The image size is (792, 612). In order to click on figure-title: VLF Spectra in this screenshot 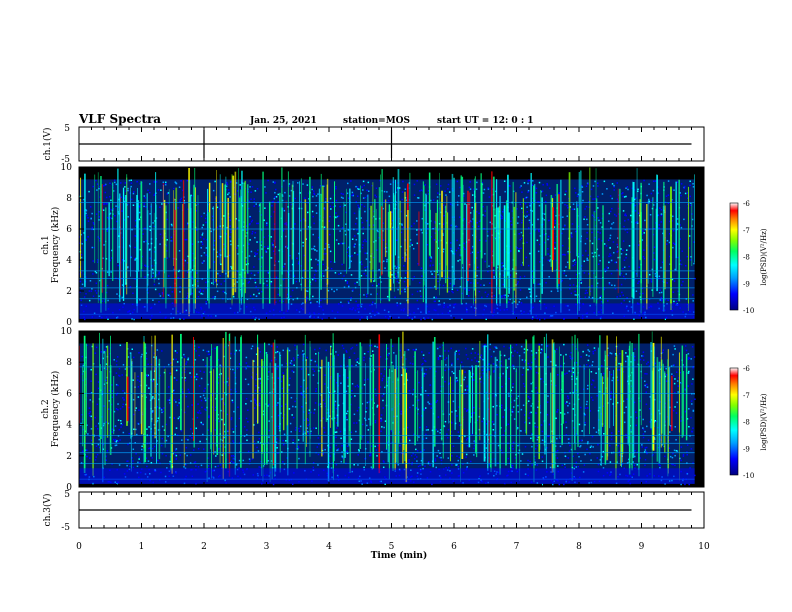, I will do `click(119, 119)`.